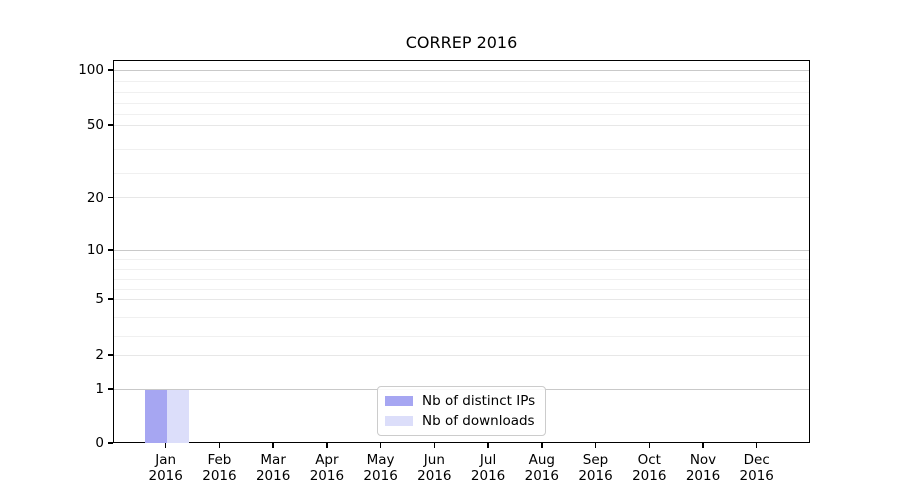  What do you see at coordinates (327, 468) in the screenshot?
I see `x-tick-label: Apr 2016` at bounding box center [327, 468].